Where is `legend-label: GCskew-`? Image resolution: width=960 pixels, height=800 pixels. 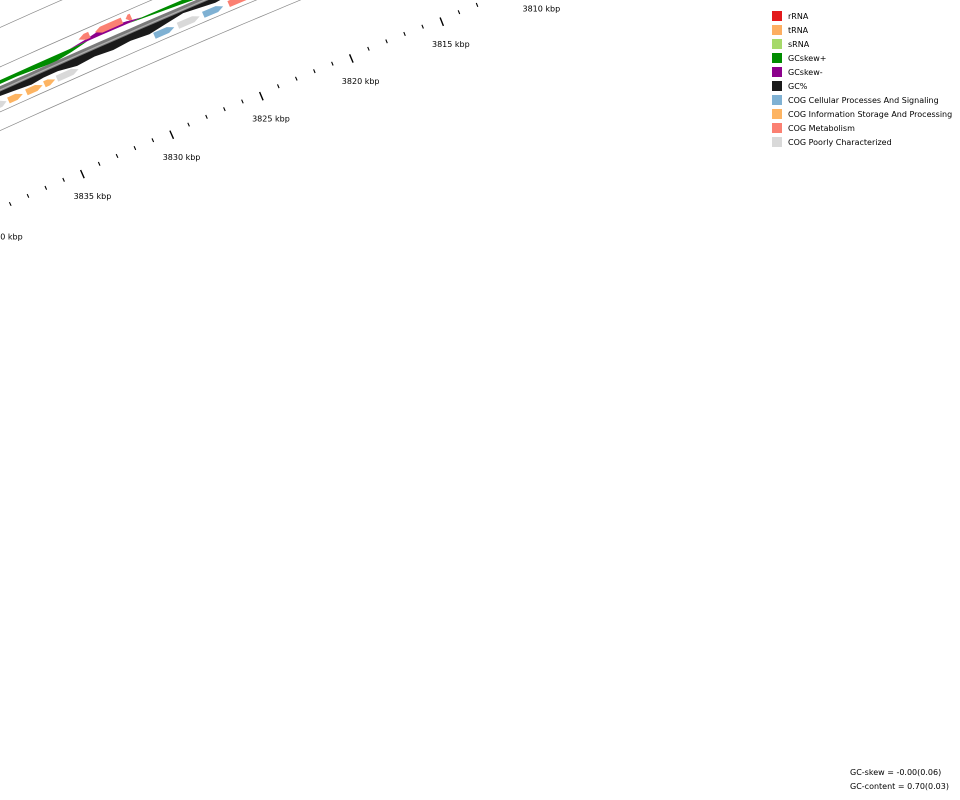
legend-label: GCskew- is located at coordinates (805, 72).